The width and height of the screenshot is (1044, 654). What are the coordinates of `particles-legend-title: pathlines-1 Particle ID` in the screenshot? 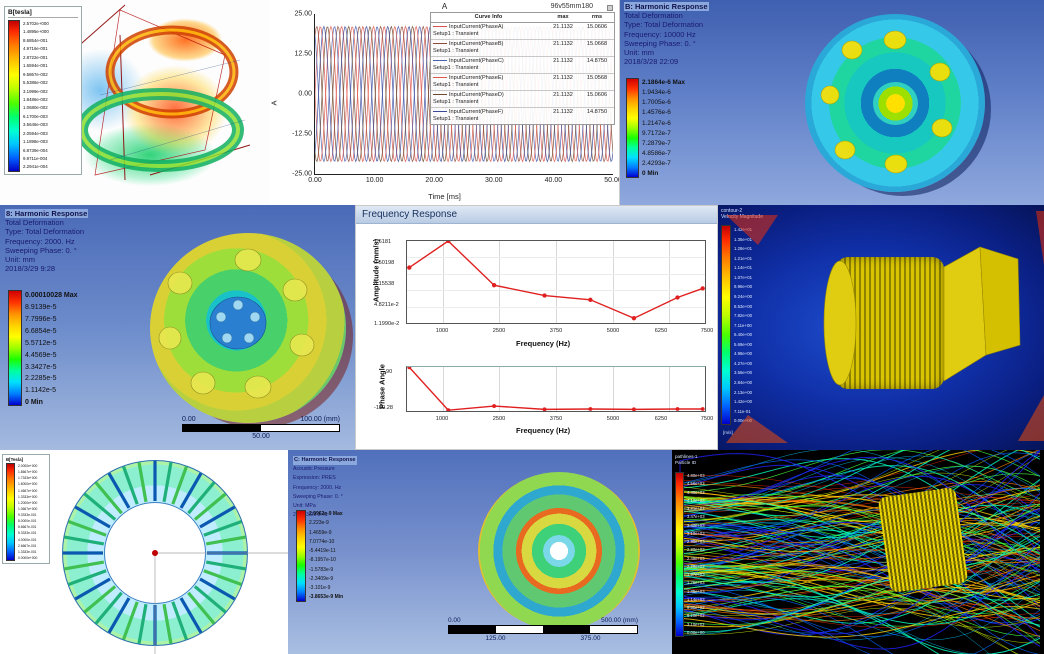 It's located at (686, 460).